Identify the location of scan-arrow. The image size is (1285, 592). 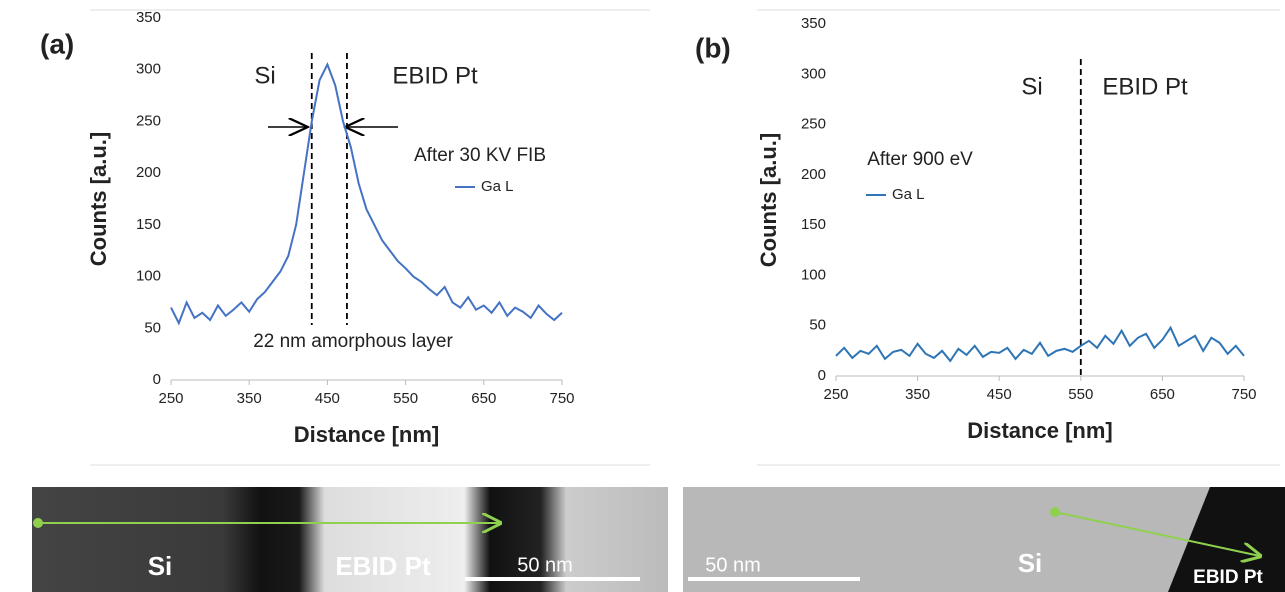
(1157, 533).